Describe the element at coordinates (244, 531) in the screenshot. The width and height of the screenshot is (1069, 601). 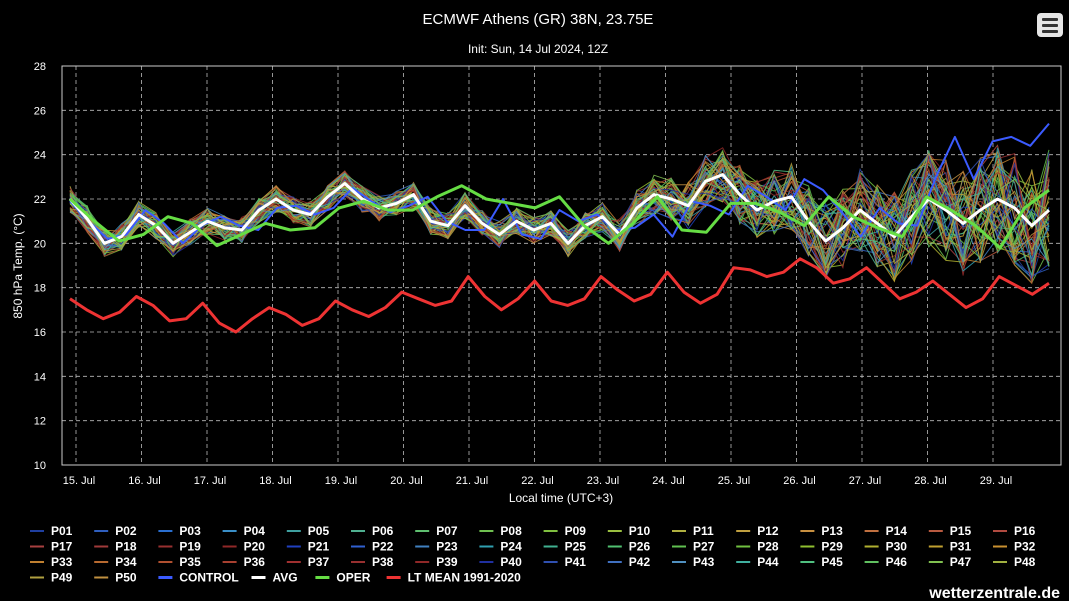
I see `legend-item-p04: P04` at that location.